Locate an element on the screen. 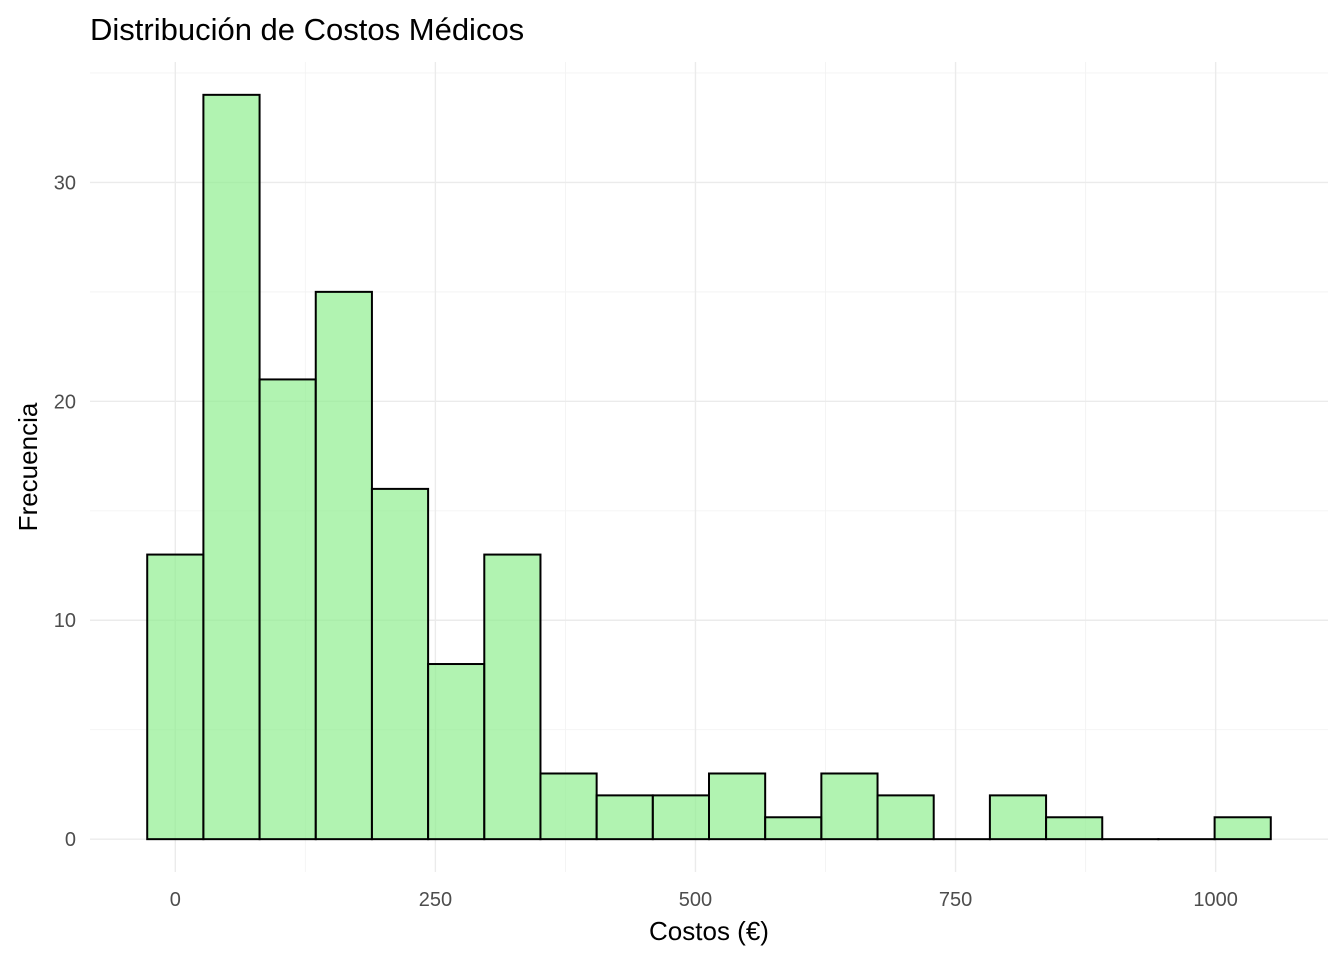 The width and height of the screenshot is (1344, 960). y-axis-title: Frecuencia is located at coordinates (28, 466).